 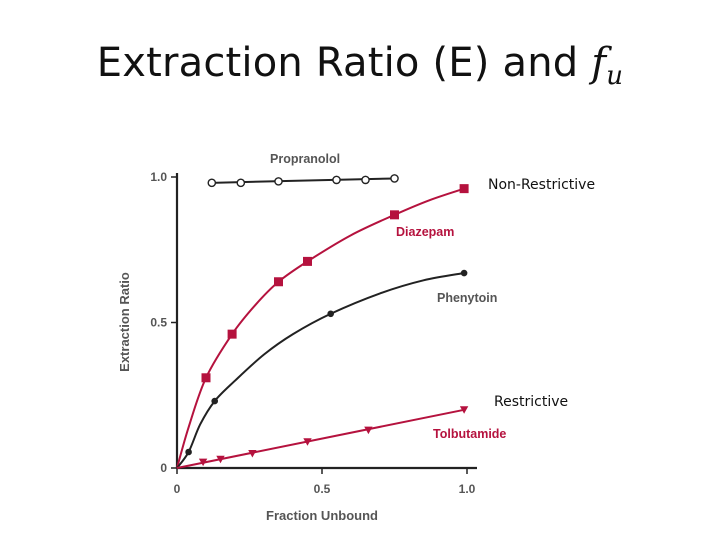 I want to click on tolbutamide-line, so click(x=320, y=438).